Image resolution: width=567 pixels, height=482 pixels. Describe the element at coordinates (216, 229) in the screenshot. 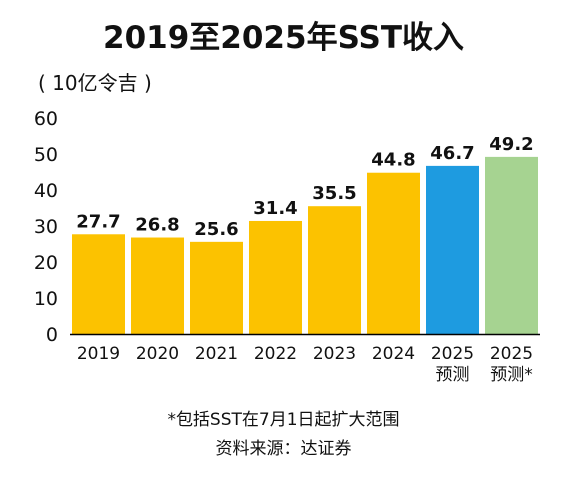

I see `bar-value-label: 25.6` at that location.